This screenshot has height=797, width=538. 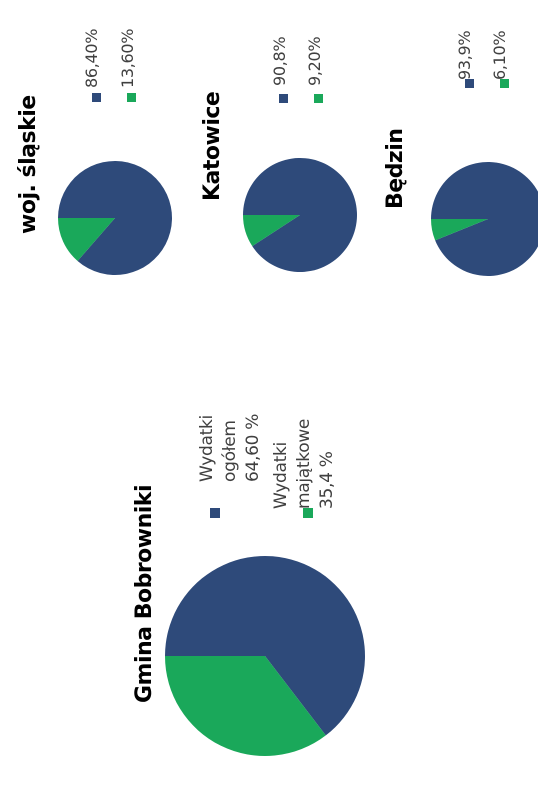 What do you see at coordinates (395, 168) in the screenshot?
I see `chart-title-bedzin: Będzin` at bounding box center [395, 168].